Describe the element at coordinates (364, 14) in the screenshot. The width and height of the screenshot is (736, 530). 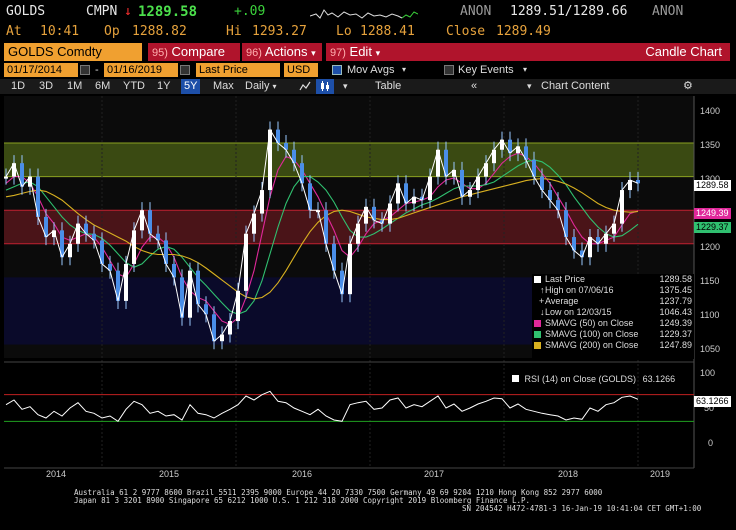
I see `sparkline` at that location.